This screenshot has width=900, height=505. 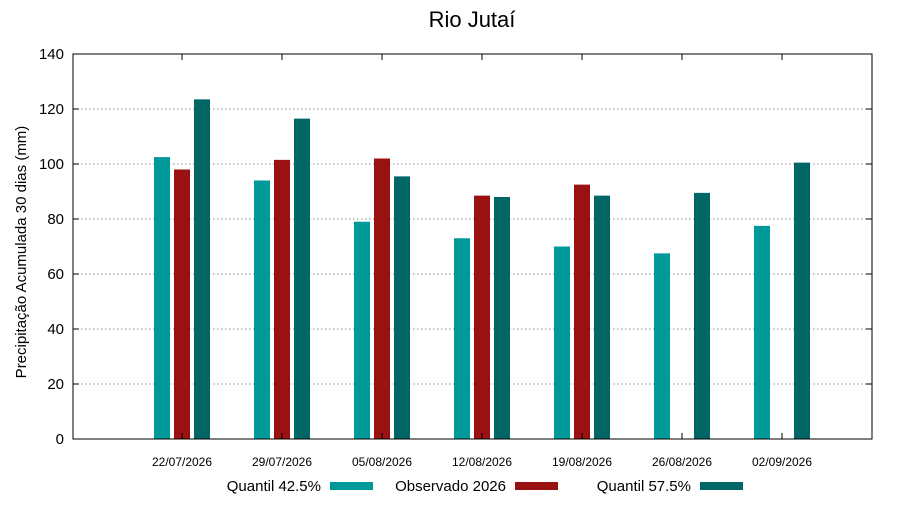 What do you see at coordinates (482, 462) in the screenshot?
I see `x-tick-label: 12/08/2026` at bounding box center [482, 462].